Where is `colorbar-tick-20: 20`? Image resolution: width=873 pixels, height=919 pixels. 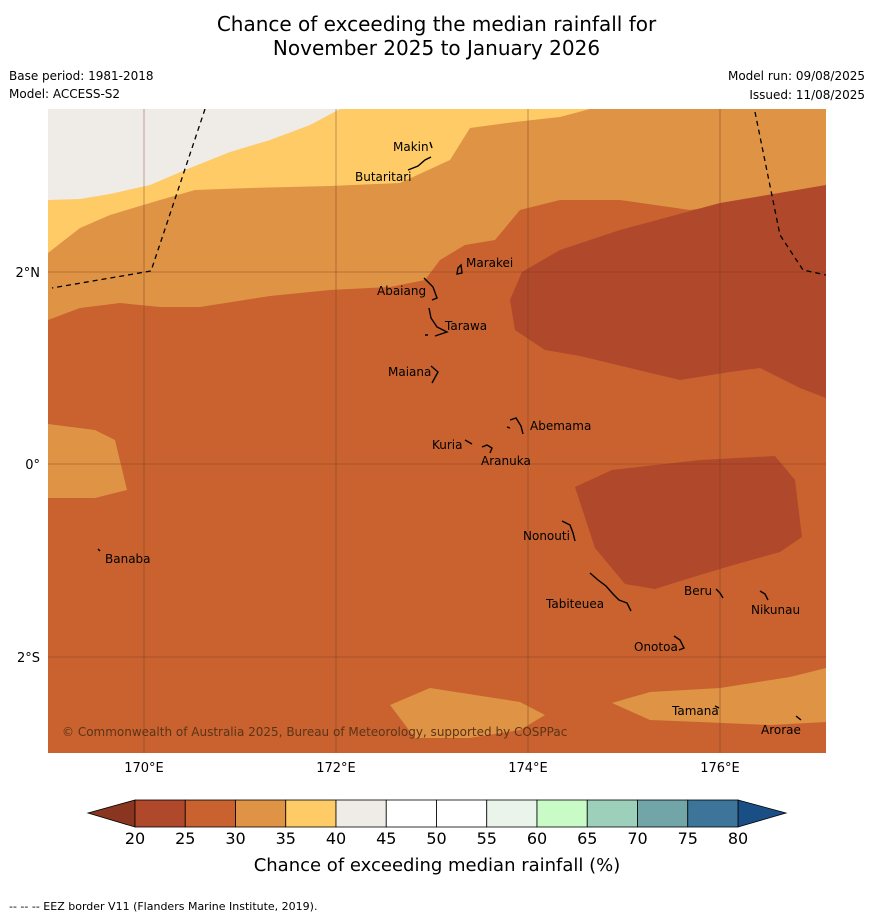 colorbar-tick-20: 20 is located at coordinates (135, 838).